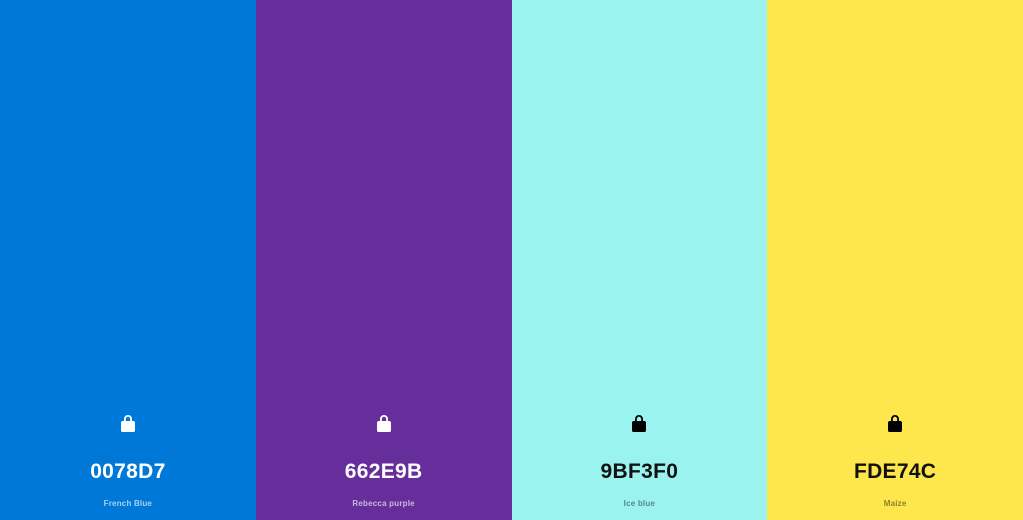 This screenshot has height=520, width=1023. What do you see at coordinates (128, 503) in the screenshot?
I see `color-name: French Blue` at bounding box center [128, 503].